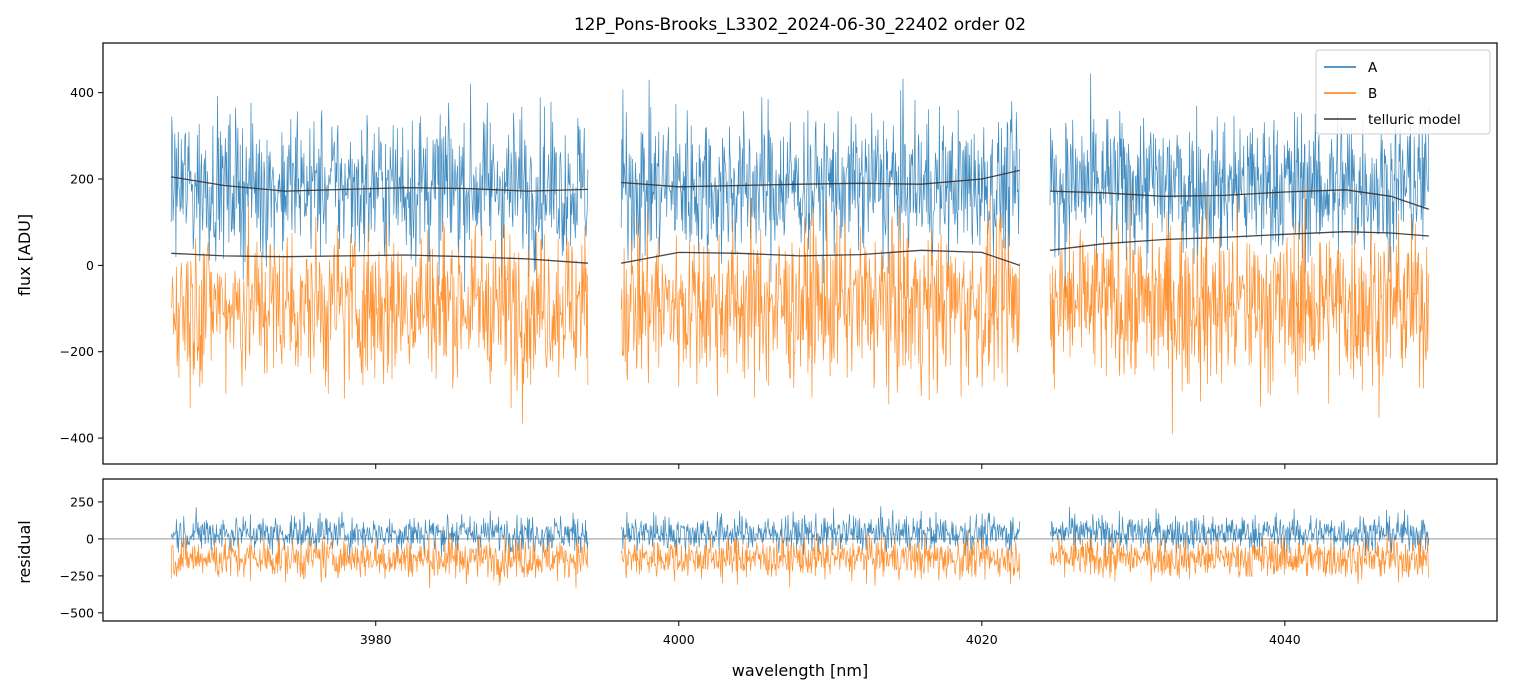 The width and height of the screenshot is (1513, 696). I want to click on bottom-ytick-label-3: 250, so click(82, 501).